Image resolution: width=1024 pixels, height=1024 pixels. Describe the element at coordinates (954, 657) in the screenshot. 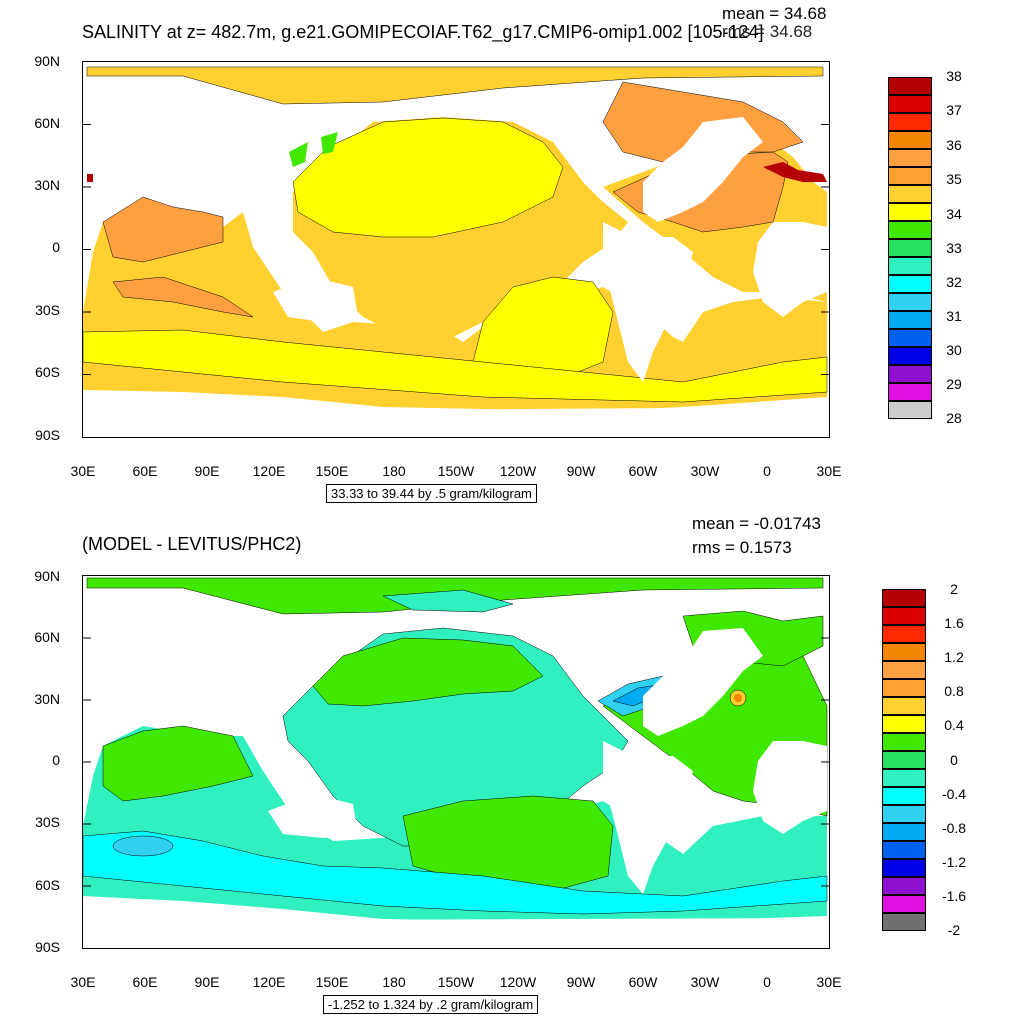

I see `colorbar-label: 1.2` at that location.